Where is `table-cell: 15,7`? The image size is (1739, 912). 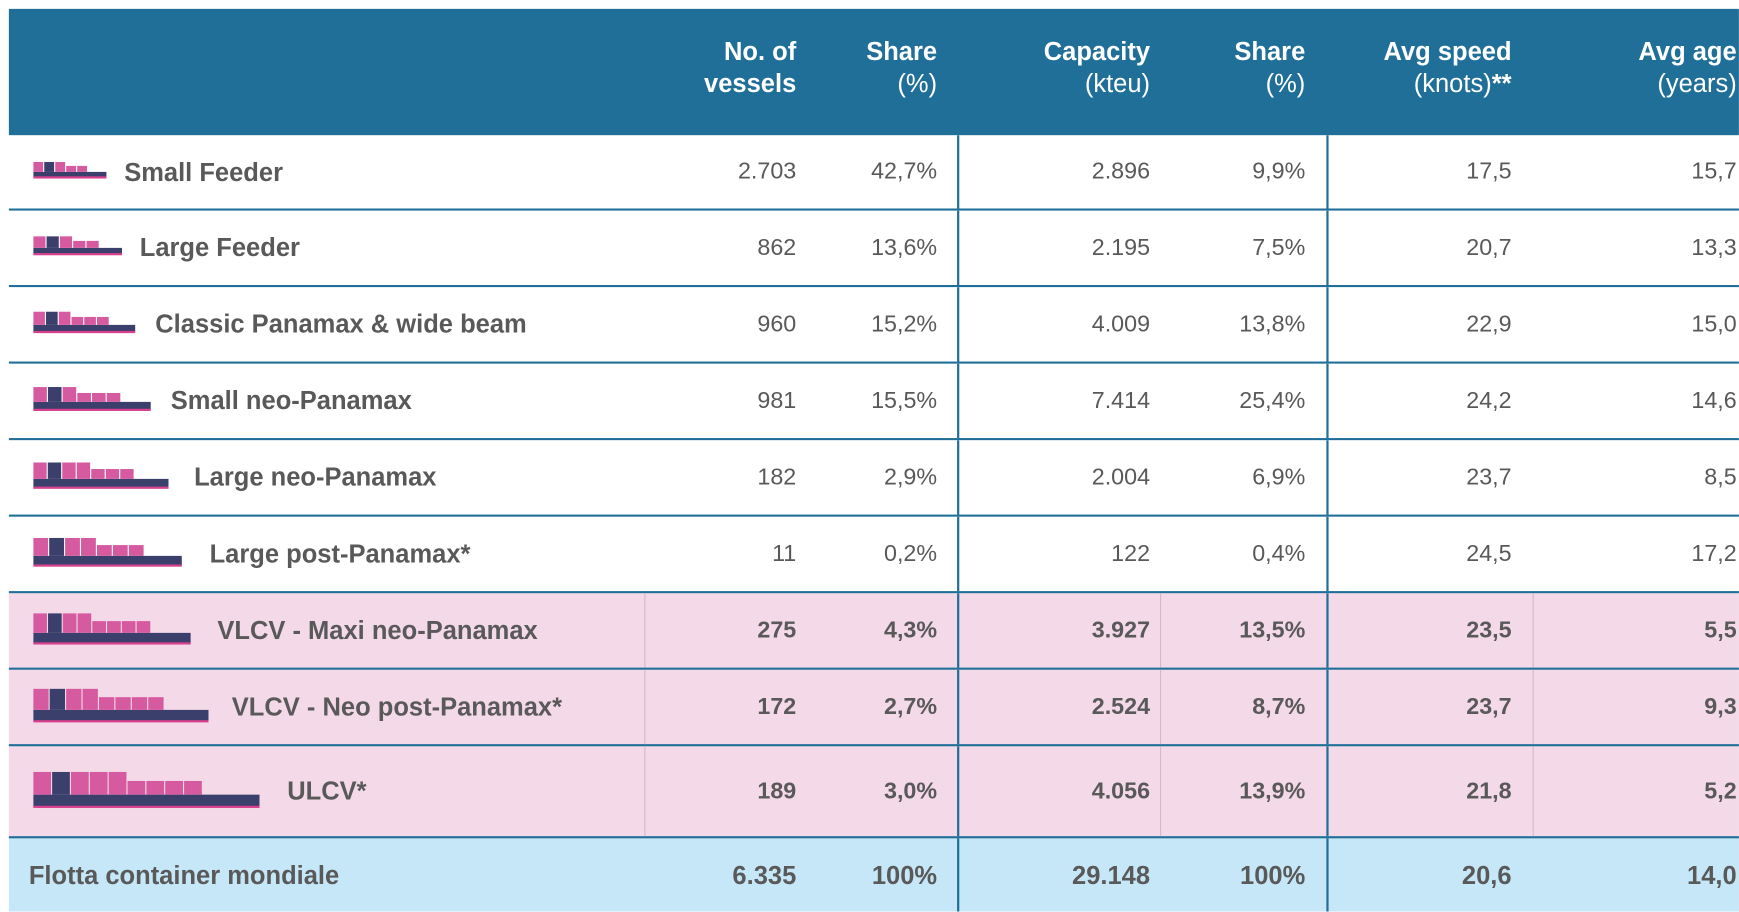 table-cell: 15,7 is located at coordinates (1714, 171).